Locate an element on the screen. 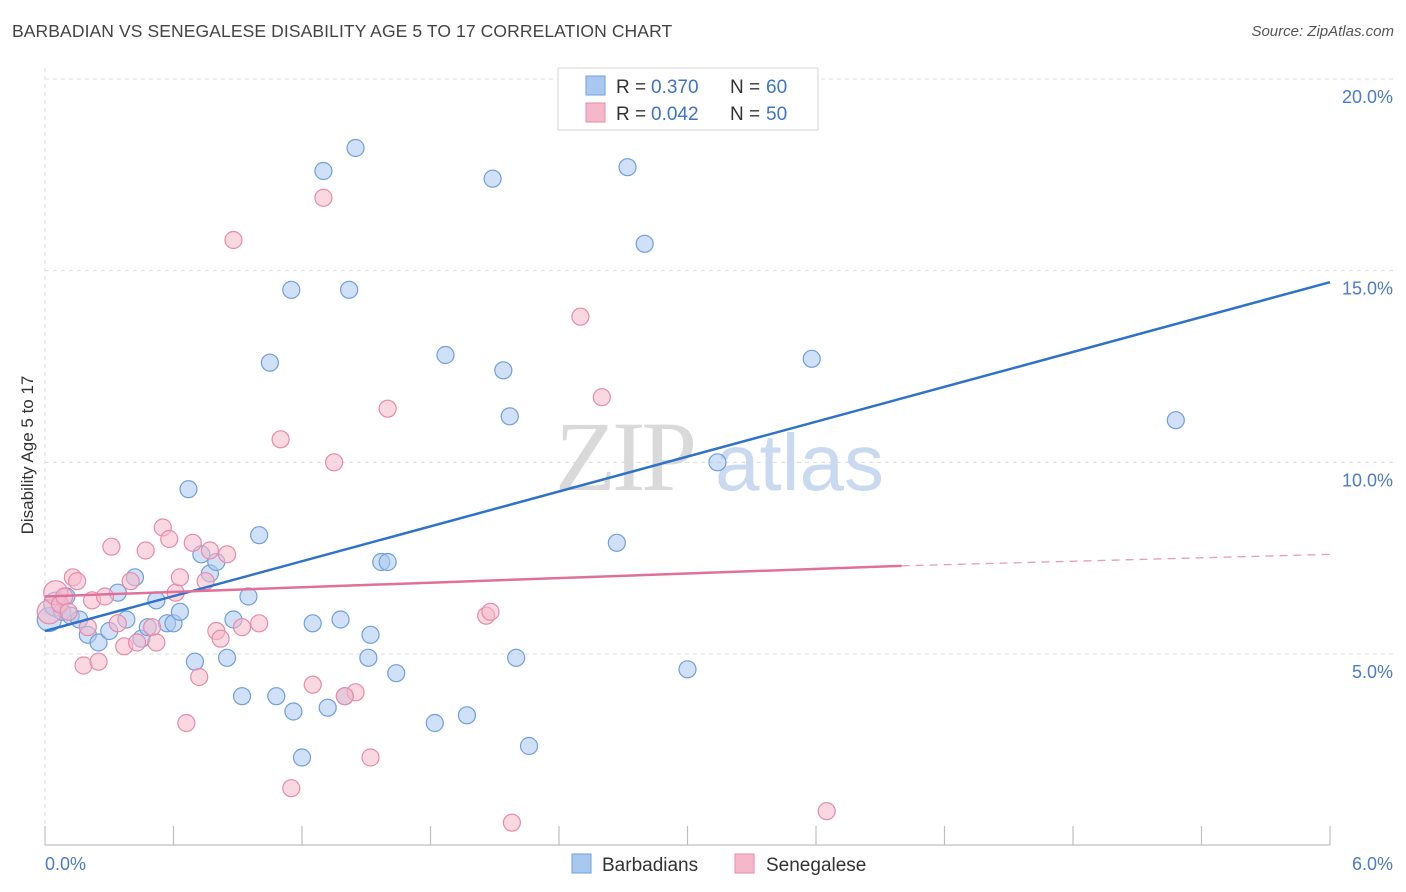 Image resolution: width=1406 pixels, height=892 pixels. bottom-legend-label-barbadians: Barbadians is located at coordinates (650, 865).